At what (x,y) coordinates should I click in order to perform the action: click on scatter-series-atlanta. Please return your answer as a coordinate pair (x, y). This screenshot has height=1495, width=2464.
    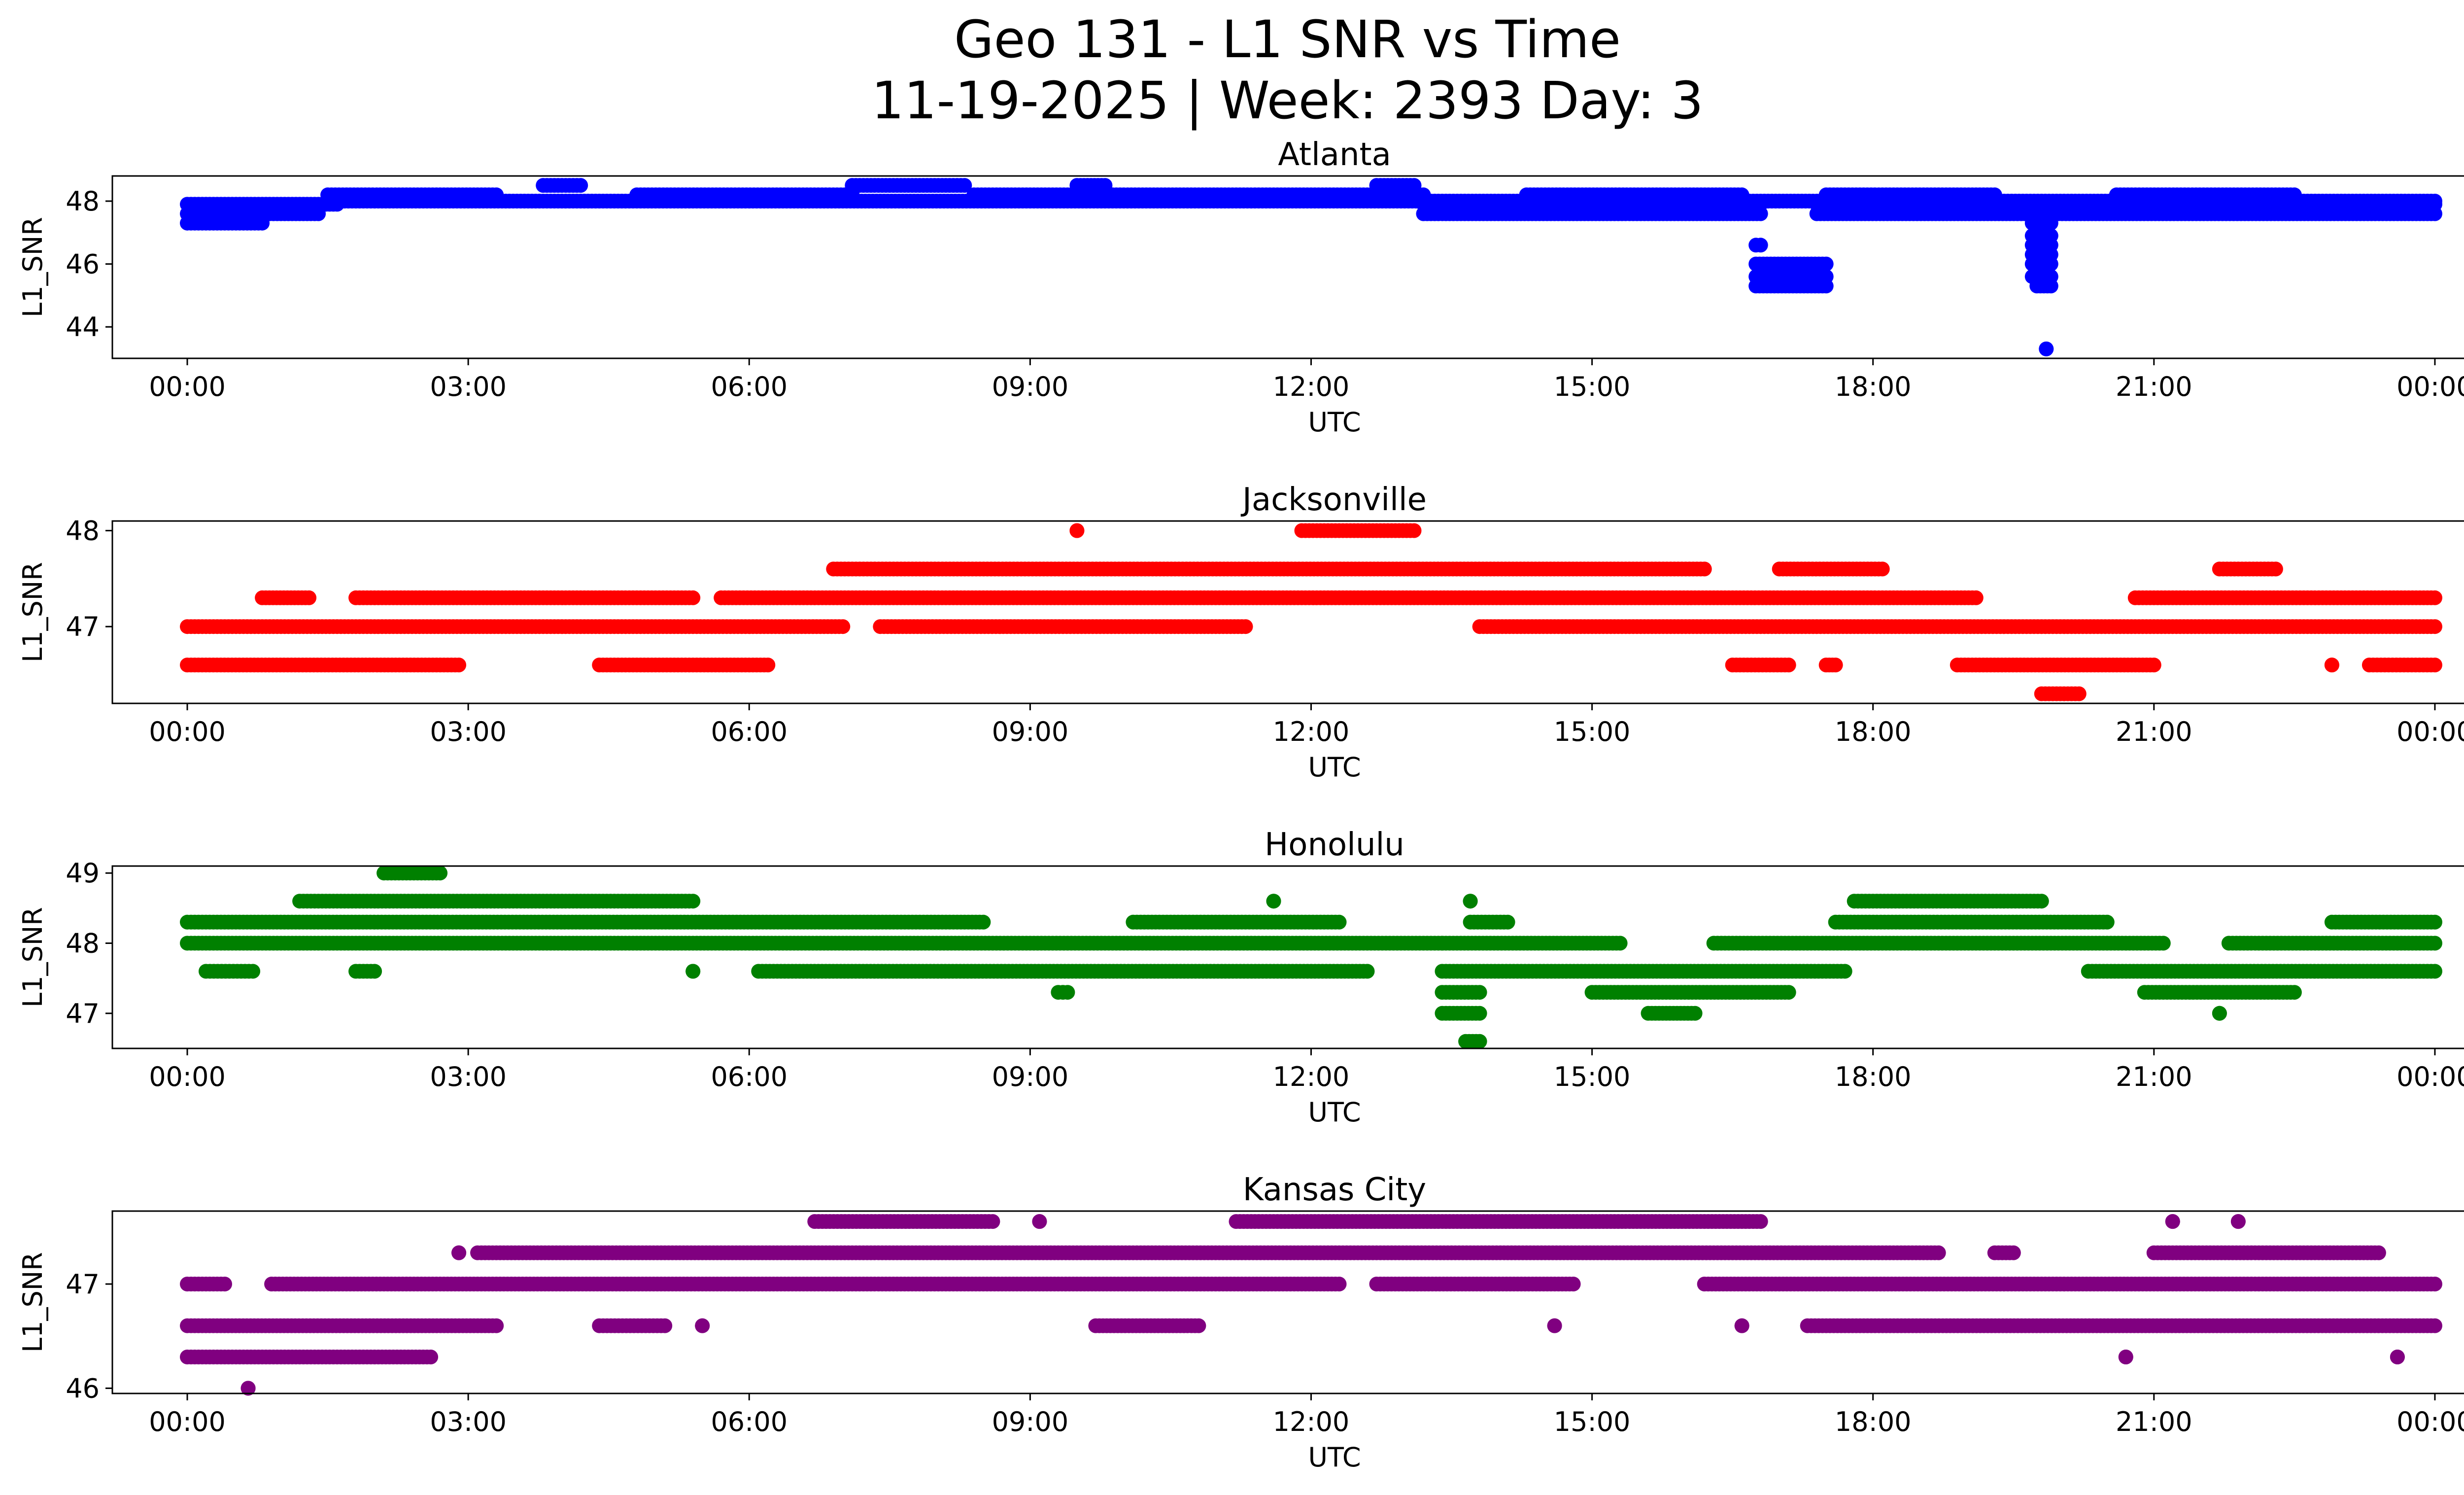
    Looking at the image, I should click on (1311, 267).